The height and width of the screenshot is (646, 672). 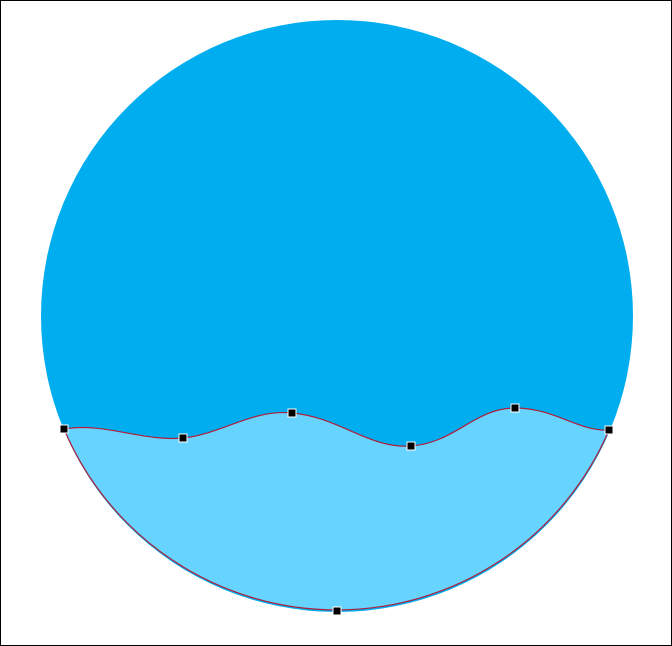 I want to click on anchor-point-left-edge, so click(x=64, y=429).